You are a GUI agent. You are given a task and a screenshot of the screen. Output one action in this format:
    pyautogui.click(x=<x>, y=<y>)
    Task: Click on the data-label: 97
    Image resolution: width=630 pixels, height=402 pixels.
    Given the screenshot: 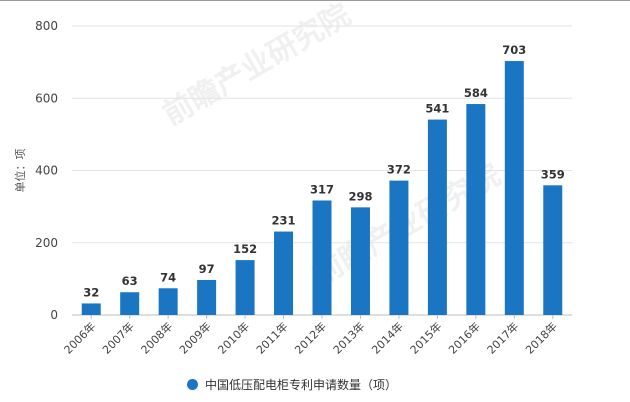 What is the action you would take?
    pyautogui.click(x=207, y=269)
    